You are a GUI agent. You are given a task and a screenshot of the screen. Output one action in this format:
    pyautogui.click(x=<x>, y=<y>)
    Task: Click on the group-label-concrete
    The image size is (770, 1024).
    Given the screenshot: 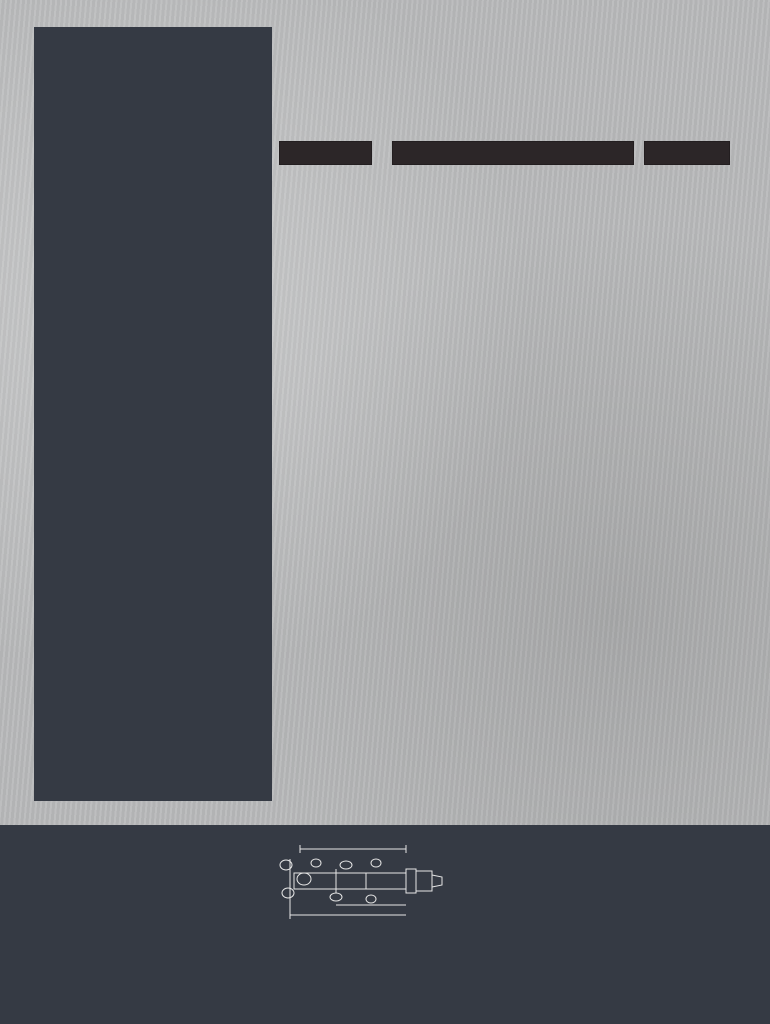 What is the action you would take?
    pyautogui.click(x=325, y=153)
    